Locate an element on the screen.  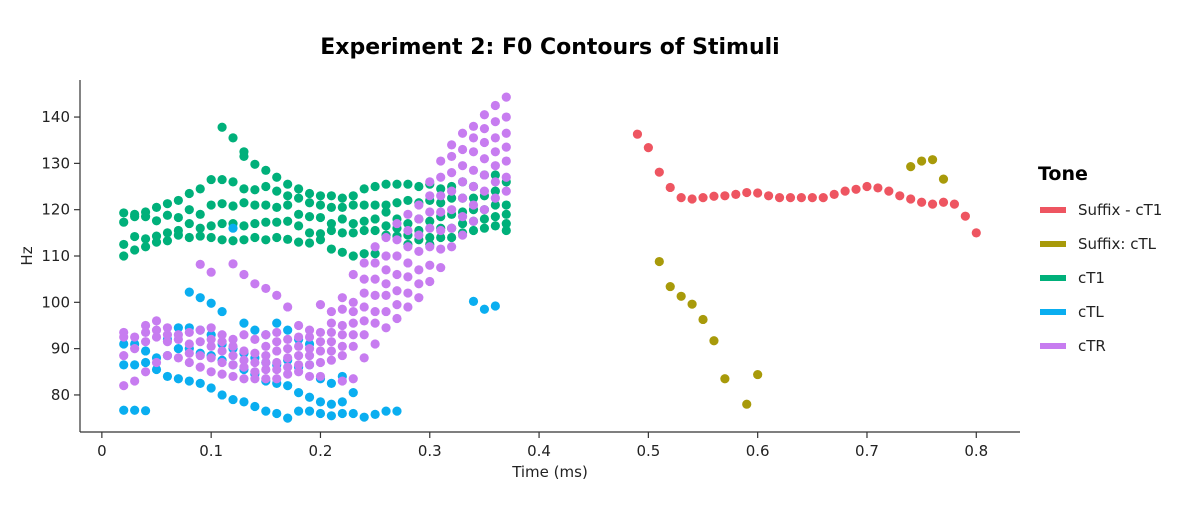
y-tick-label: 100 is located at coordinates (55, 302).